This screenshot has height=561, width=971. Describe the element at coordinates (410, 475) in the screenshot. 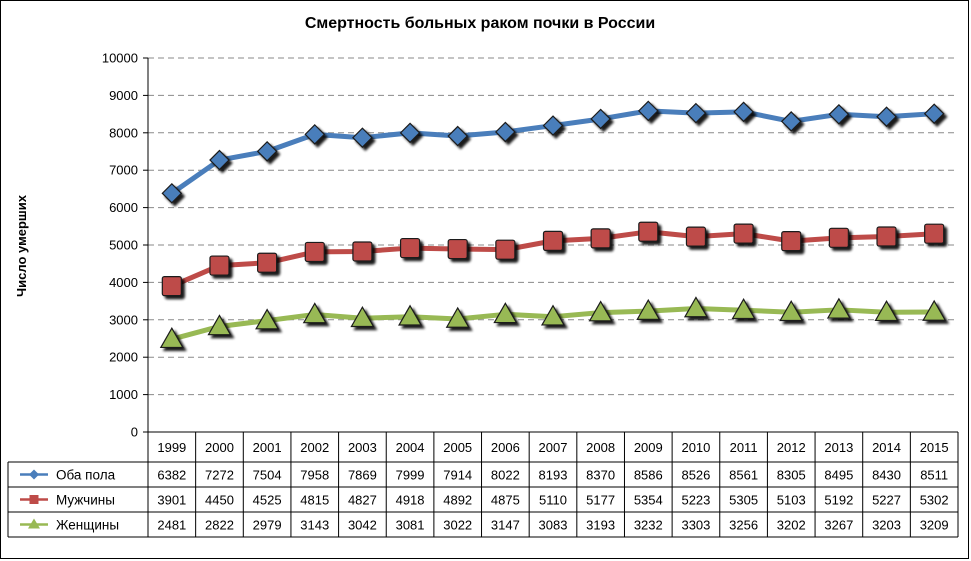

I see `data-label: 7999` at that location.